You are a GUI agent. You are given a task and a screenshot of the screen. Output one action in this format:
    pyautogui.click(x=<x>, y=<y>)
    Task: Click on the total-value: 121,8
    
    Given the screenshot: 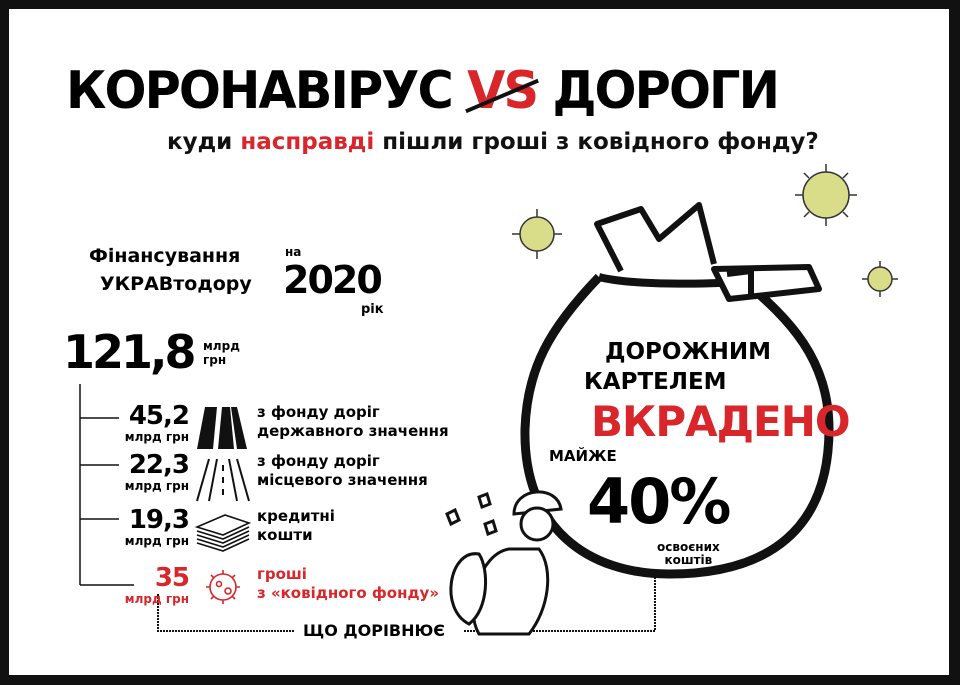 What is the action you would take?
    pyautogui.click(x=130, y=352)
    